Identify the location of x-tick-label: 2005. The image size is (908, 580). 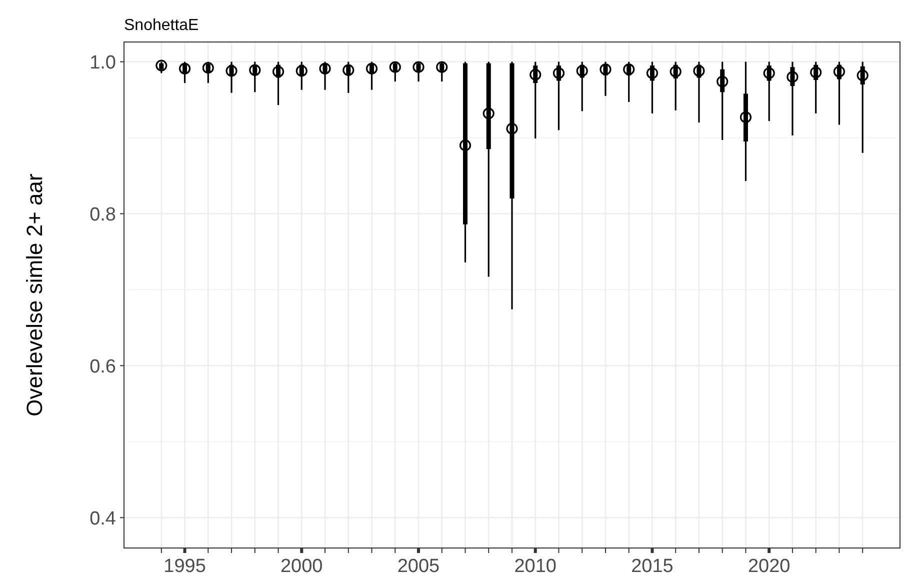
(418, 566).